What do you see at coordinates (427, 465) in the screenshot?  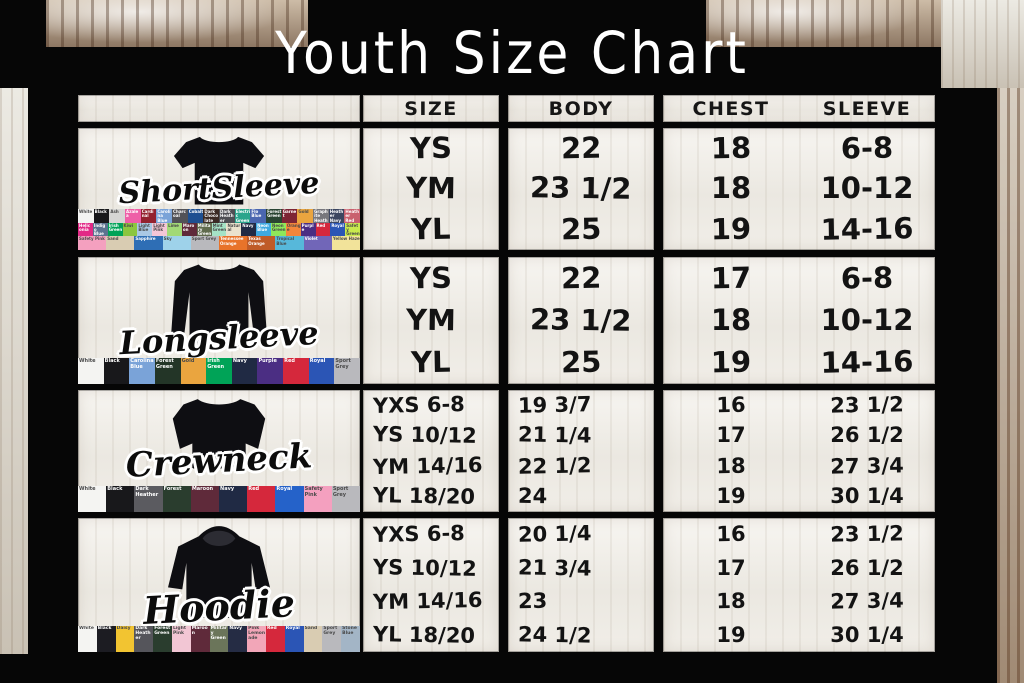 I see `size-cell: YM 14/16` at bounding box center [427, 465].